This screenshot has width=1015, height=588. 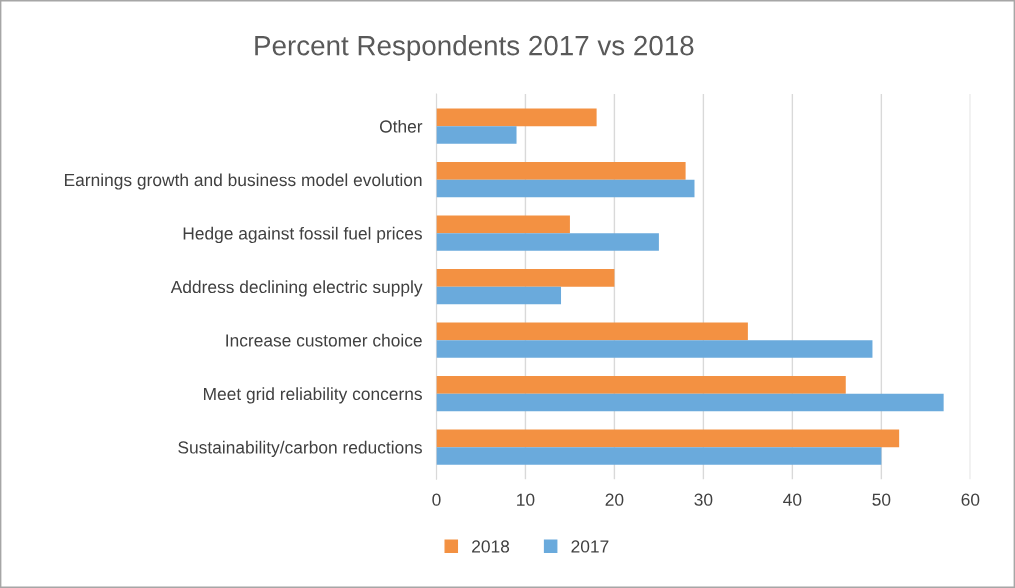 I want to click on chart-title: Percent Respondents 2017 vs 2018, so click(x=474, y=48).